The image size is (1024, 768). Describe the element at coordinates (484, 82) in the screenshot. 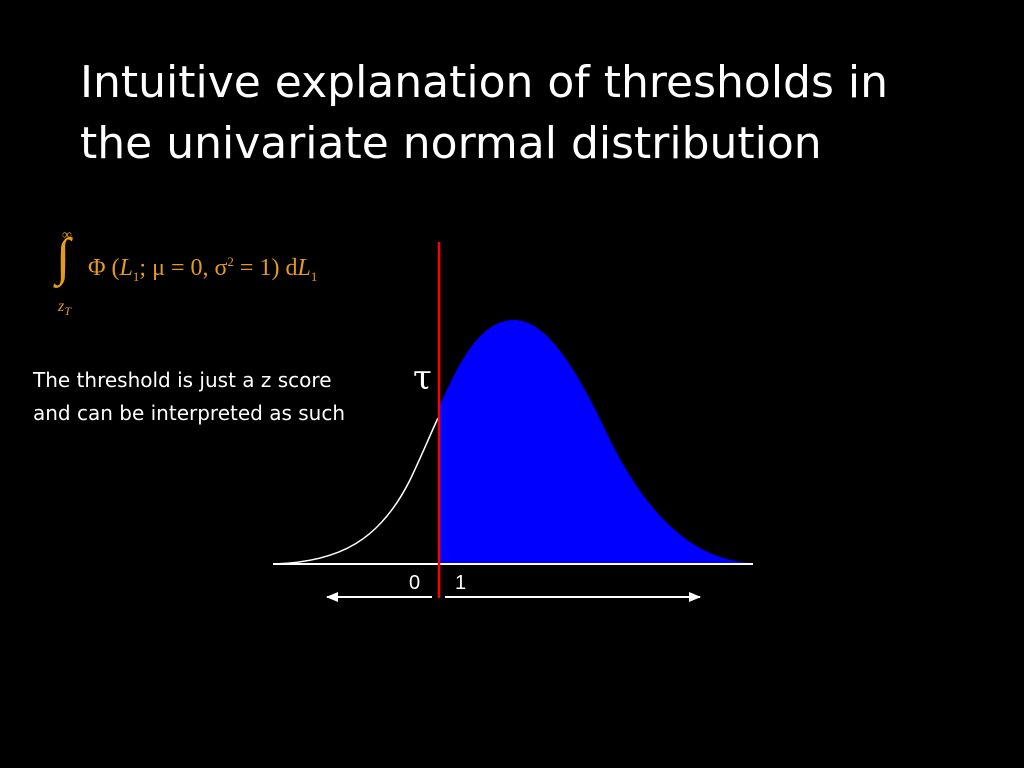

I see `title-line-1: Intuitive explanation of thresholds in` at that location.